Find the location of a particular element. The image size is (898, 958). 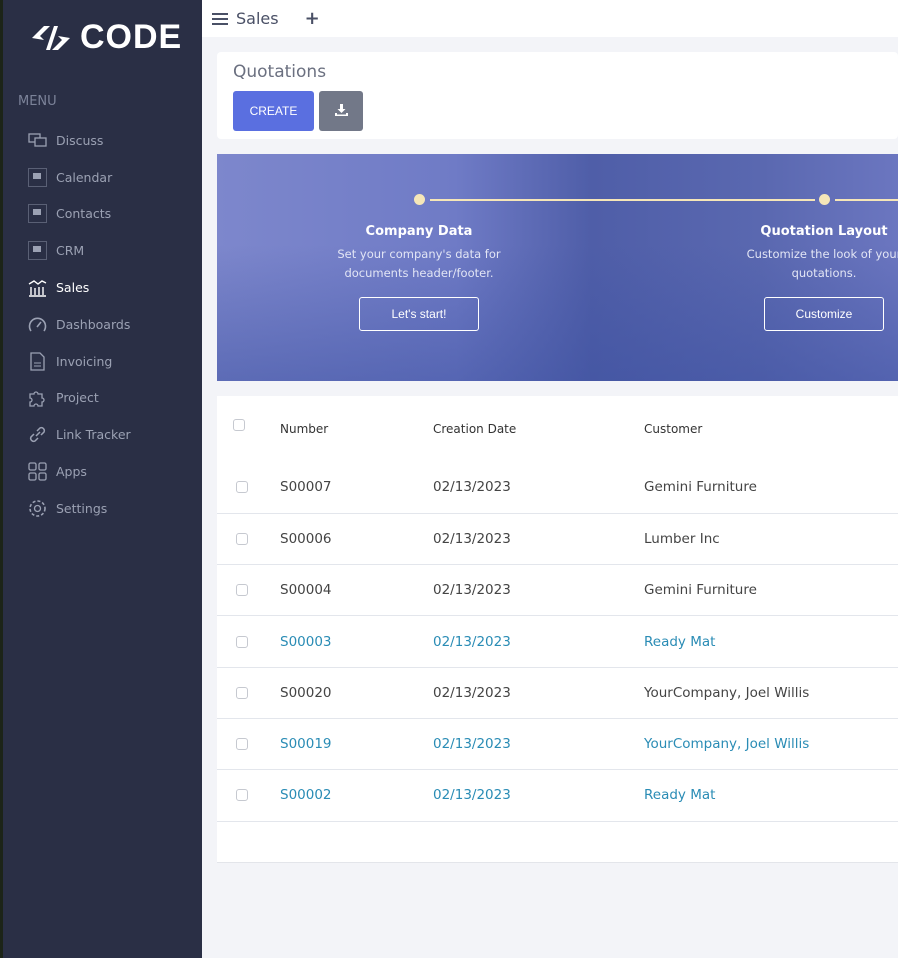

code-logo-icon is located at coordinates (51, 37).